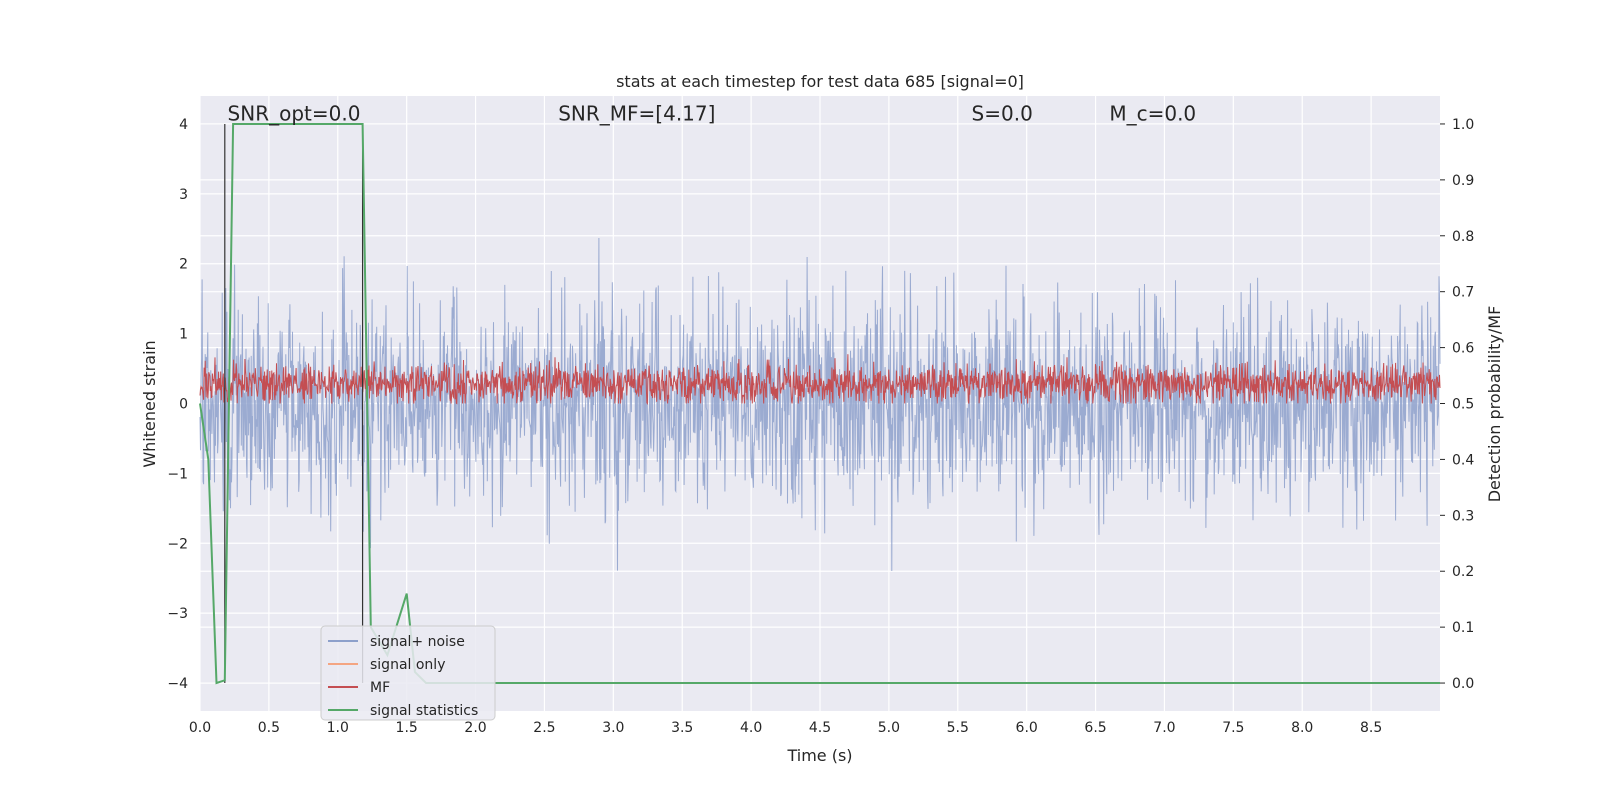 Image resolution: width=1600 pixels, height=800 pixels. Describe the element at coordinates (407, 728) in the screenshot. I see `x-tick-label: 1.5` at that location.